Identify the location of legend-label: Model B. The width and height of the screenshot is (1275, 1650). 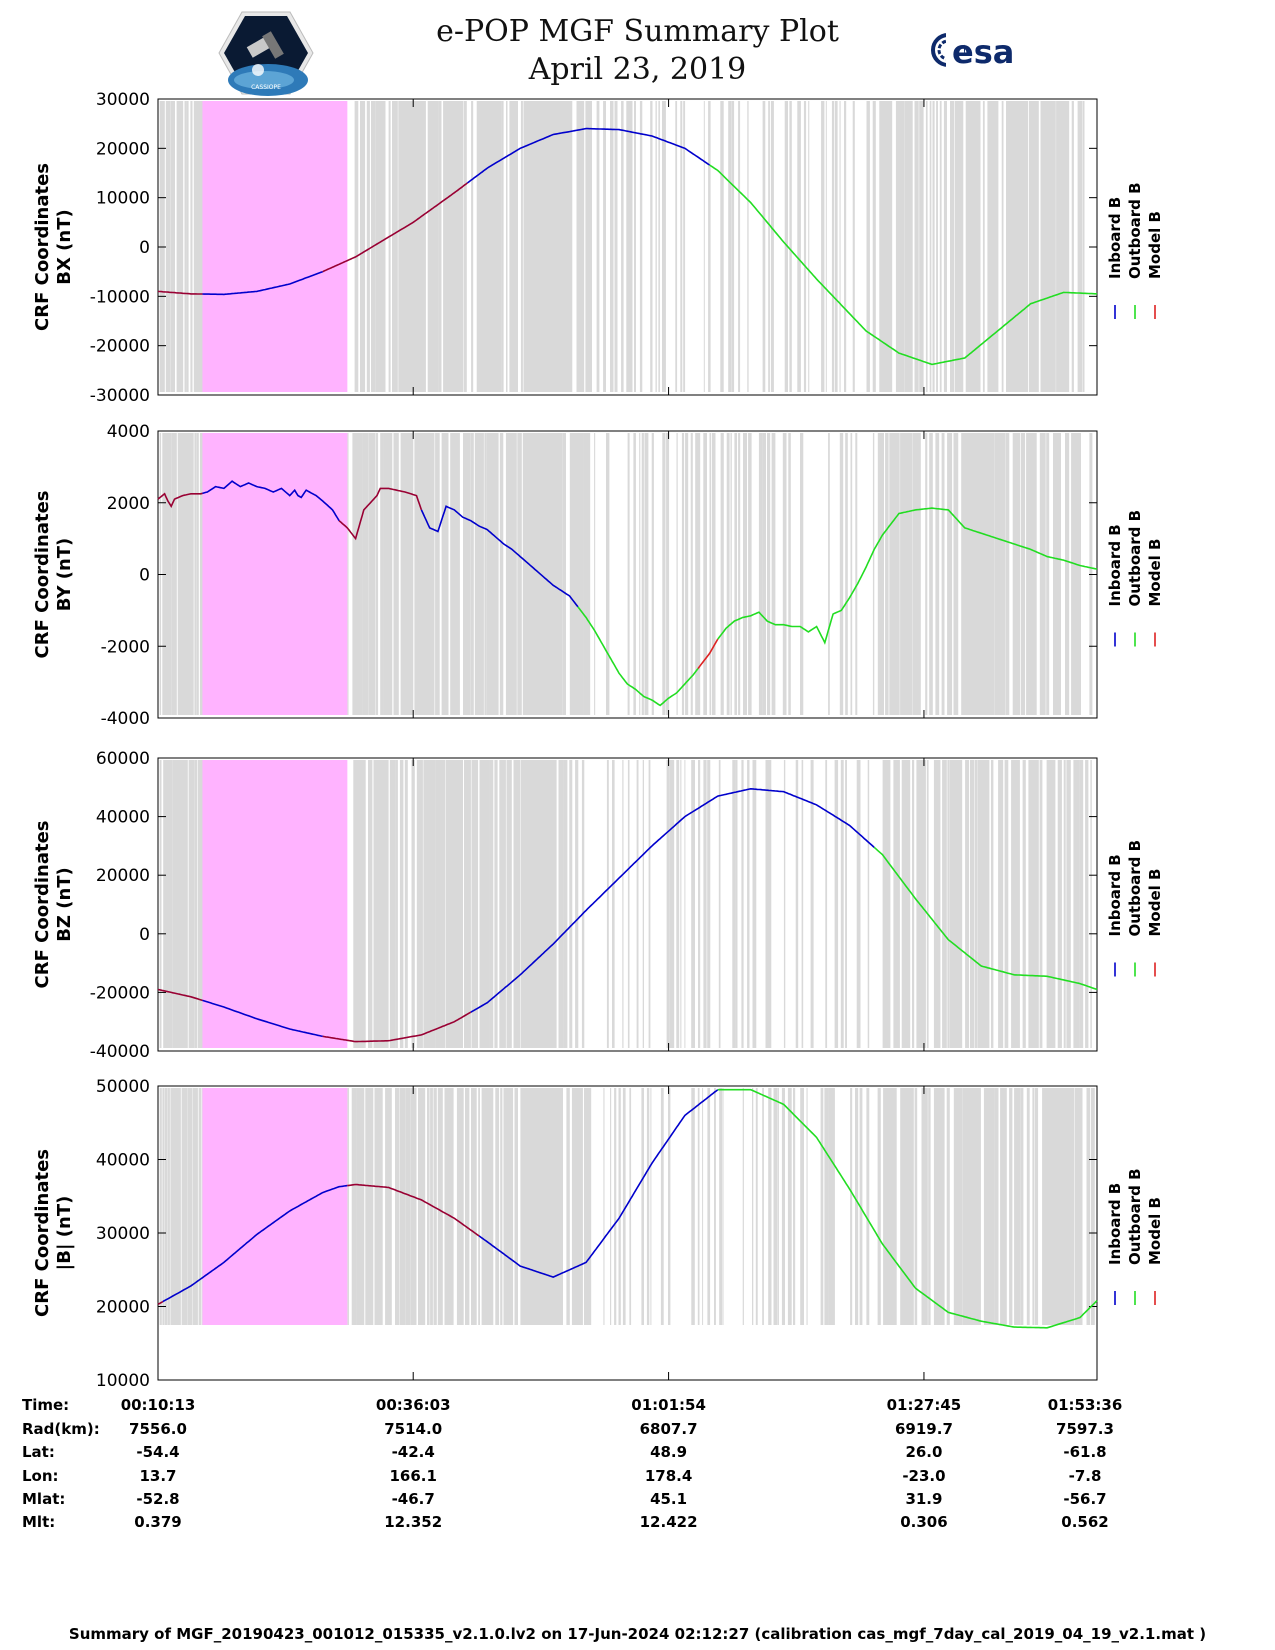
(1155, 1231).